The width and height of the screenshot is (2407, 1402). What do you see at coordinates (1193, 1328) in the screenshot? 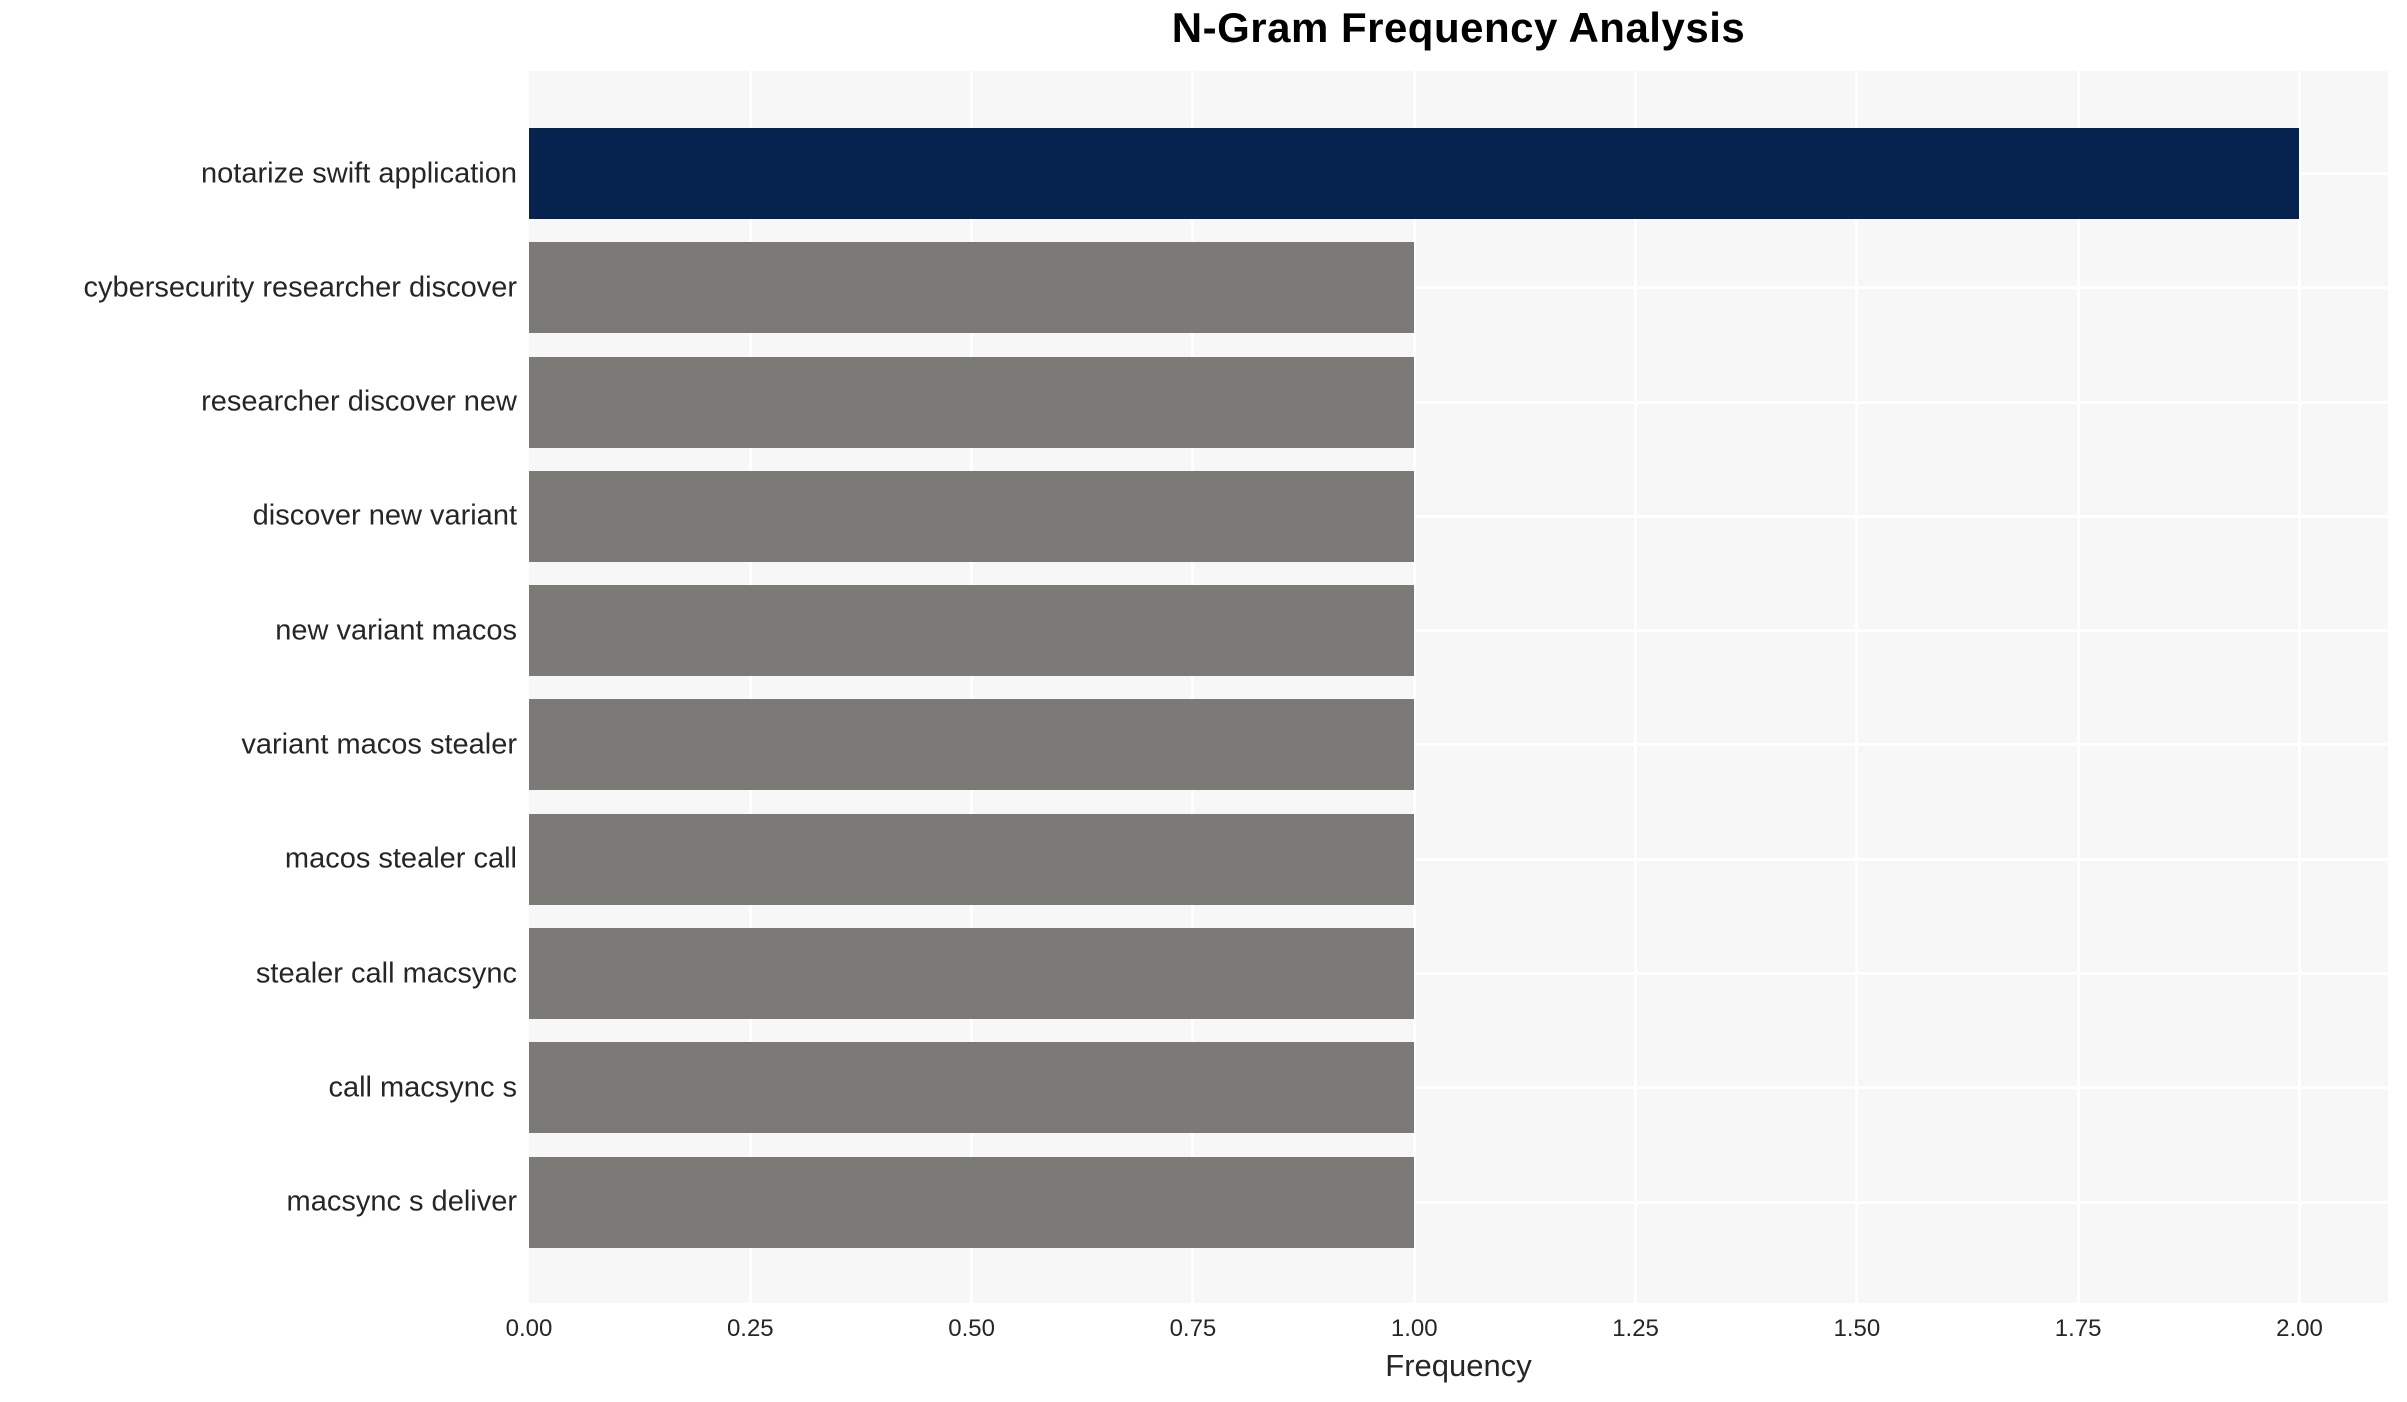
I see `x-tick-label: 0.75` at bounding box center [1193, 1328].